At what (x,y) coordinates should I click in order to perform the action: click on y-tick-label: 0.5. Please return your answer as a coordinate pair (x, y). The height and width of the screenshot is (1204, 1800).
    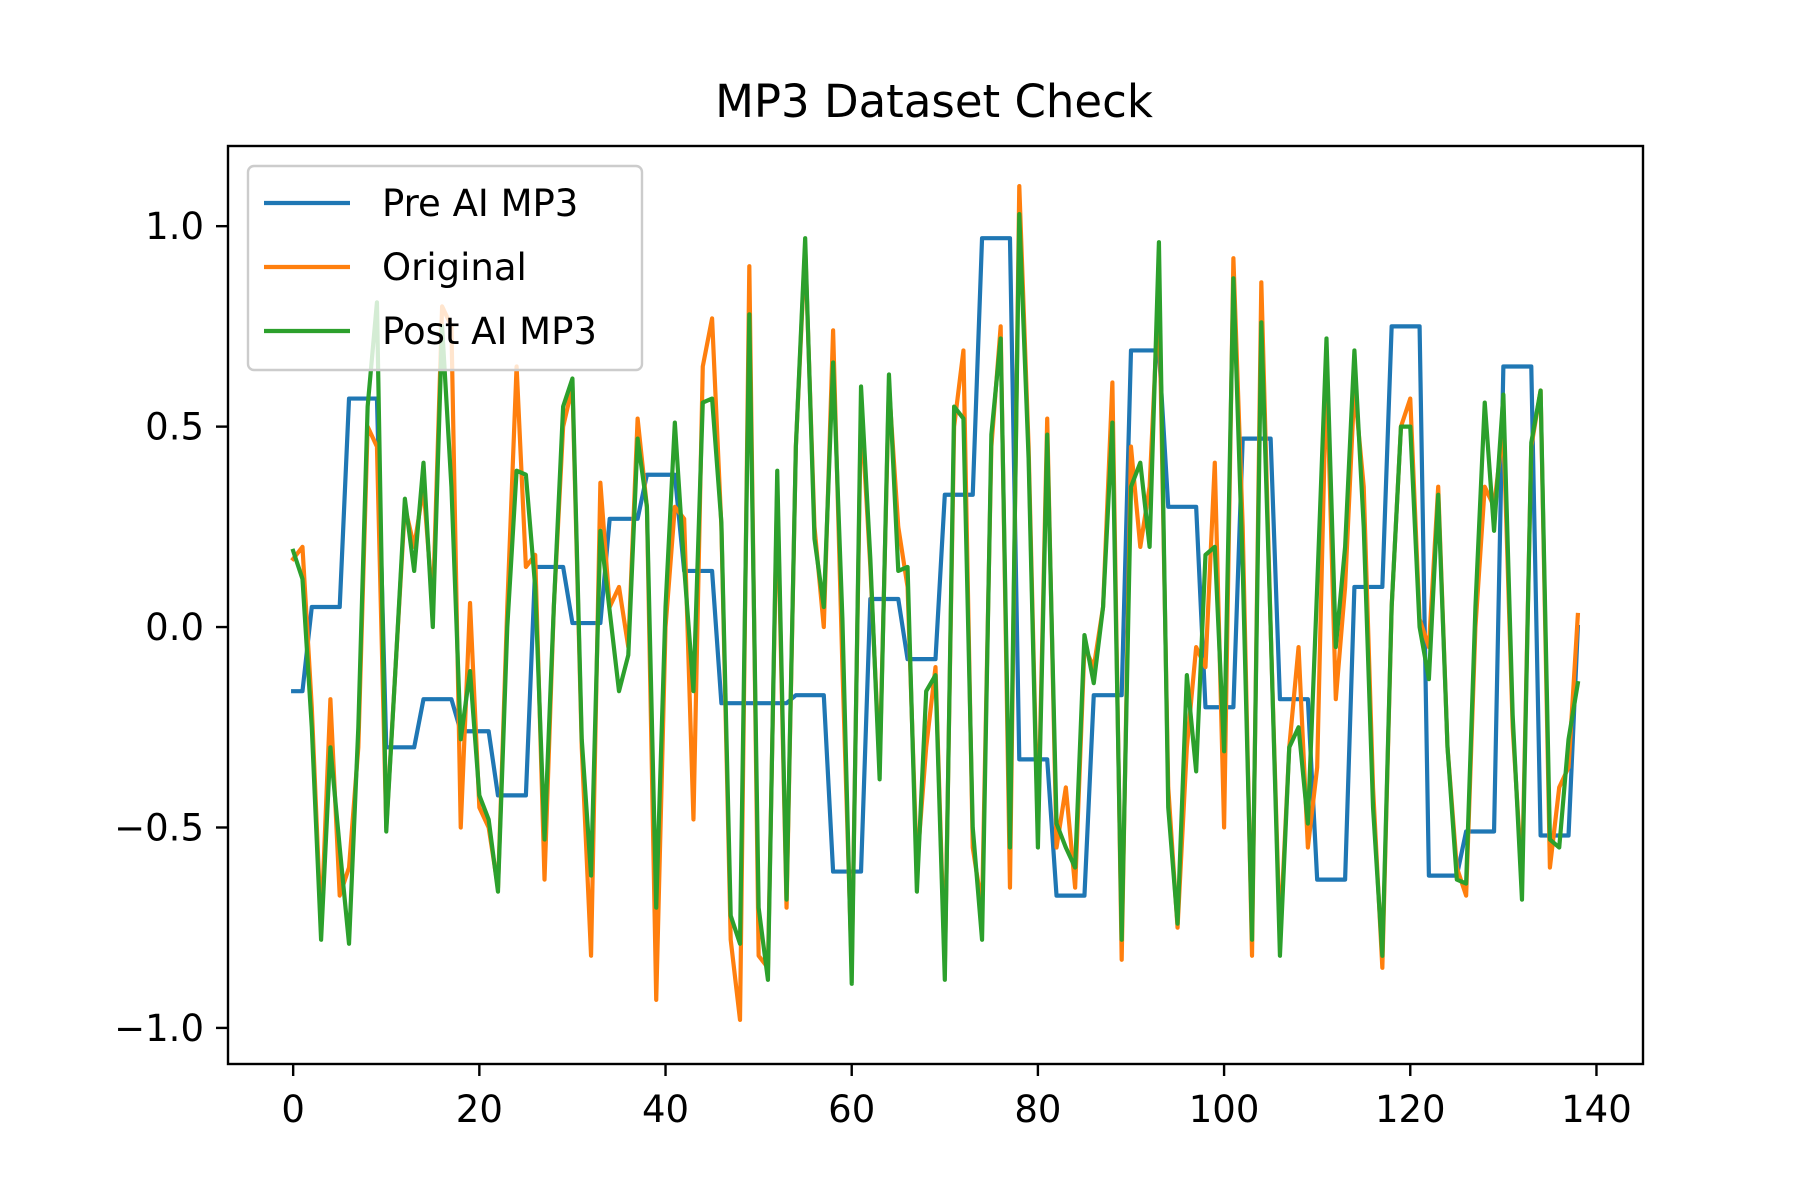
    Looking at the image, I should click on (174, 427).